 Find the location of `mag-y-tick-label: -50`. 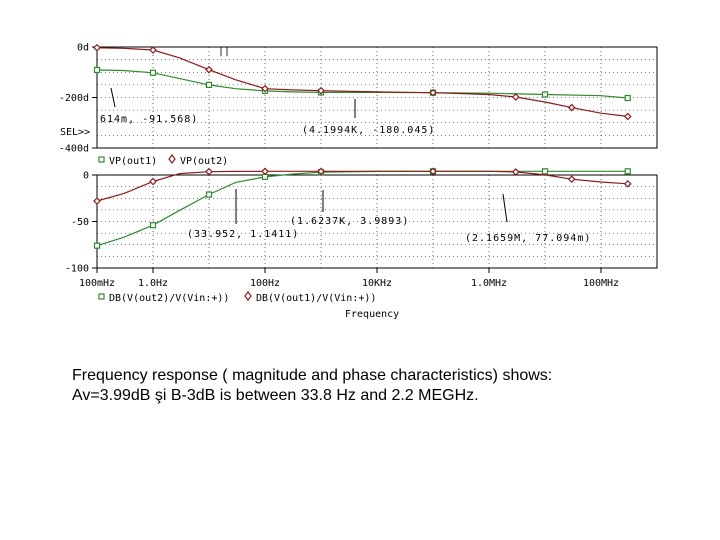

mag-y-tick-label: -50 is located at coordinates (80, 222).